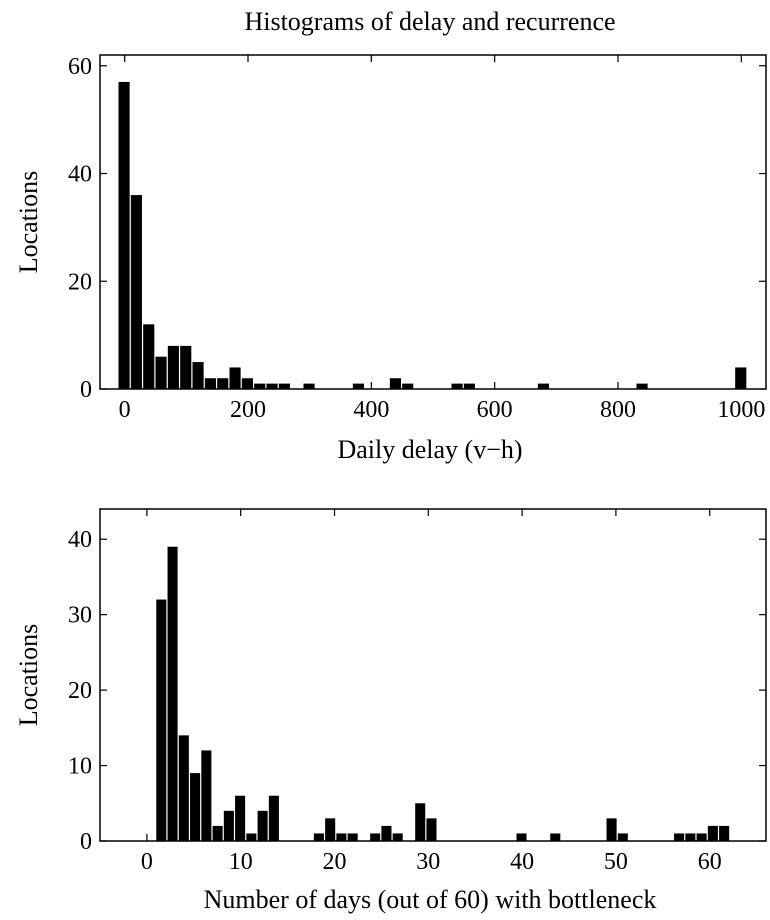  Describe the element at coordinates (495, 410) in the screenshot. I see `x-tick-label: 600` at that location.